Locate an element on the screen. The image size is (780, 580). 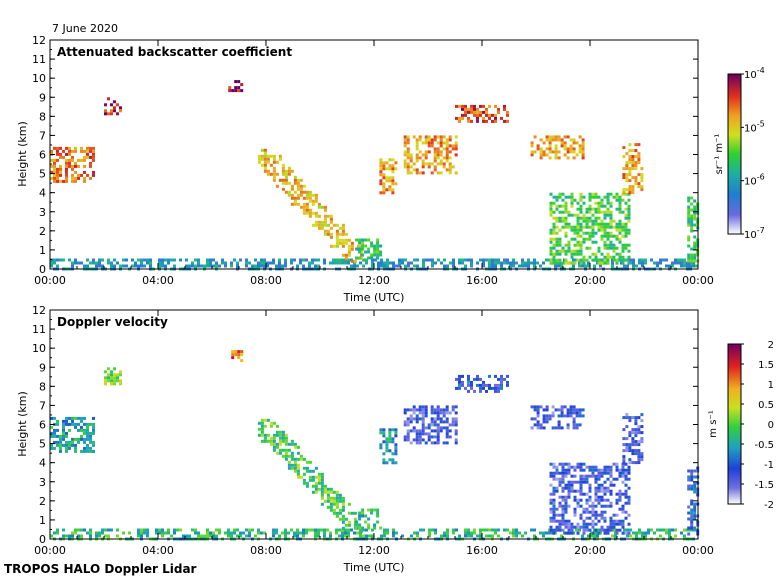
y-tick-label: 7 is located at coordinates (42, 405).